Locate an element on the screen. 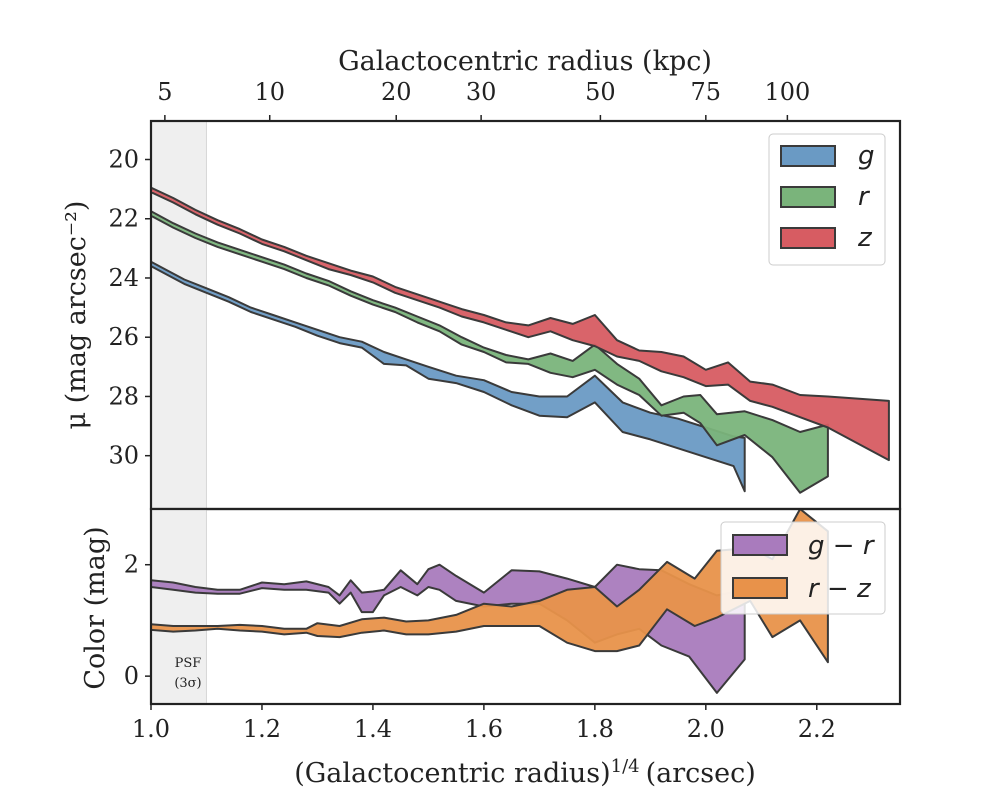  top-axis-tick-label: 75 is located at coordinates (706, 92).